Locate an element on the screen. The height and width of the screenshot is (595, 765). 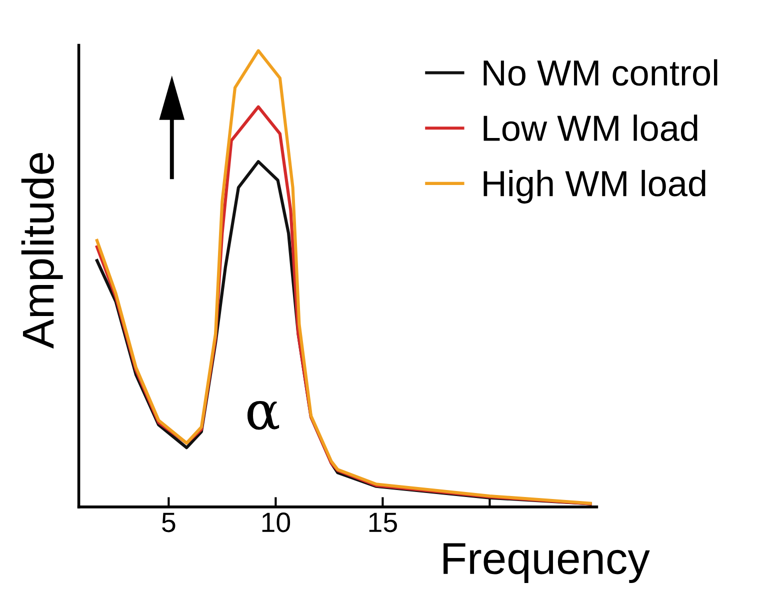
x-axis-title: Frequency is located at coordinates (547, 563).